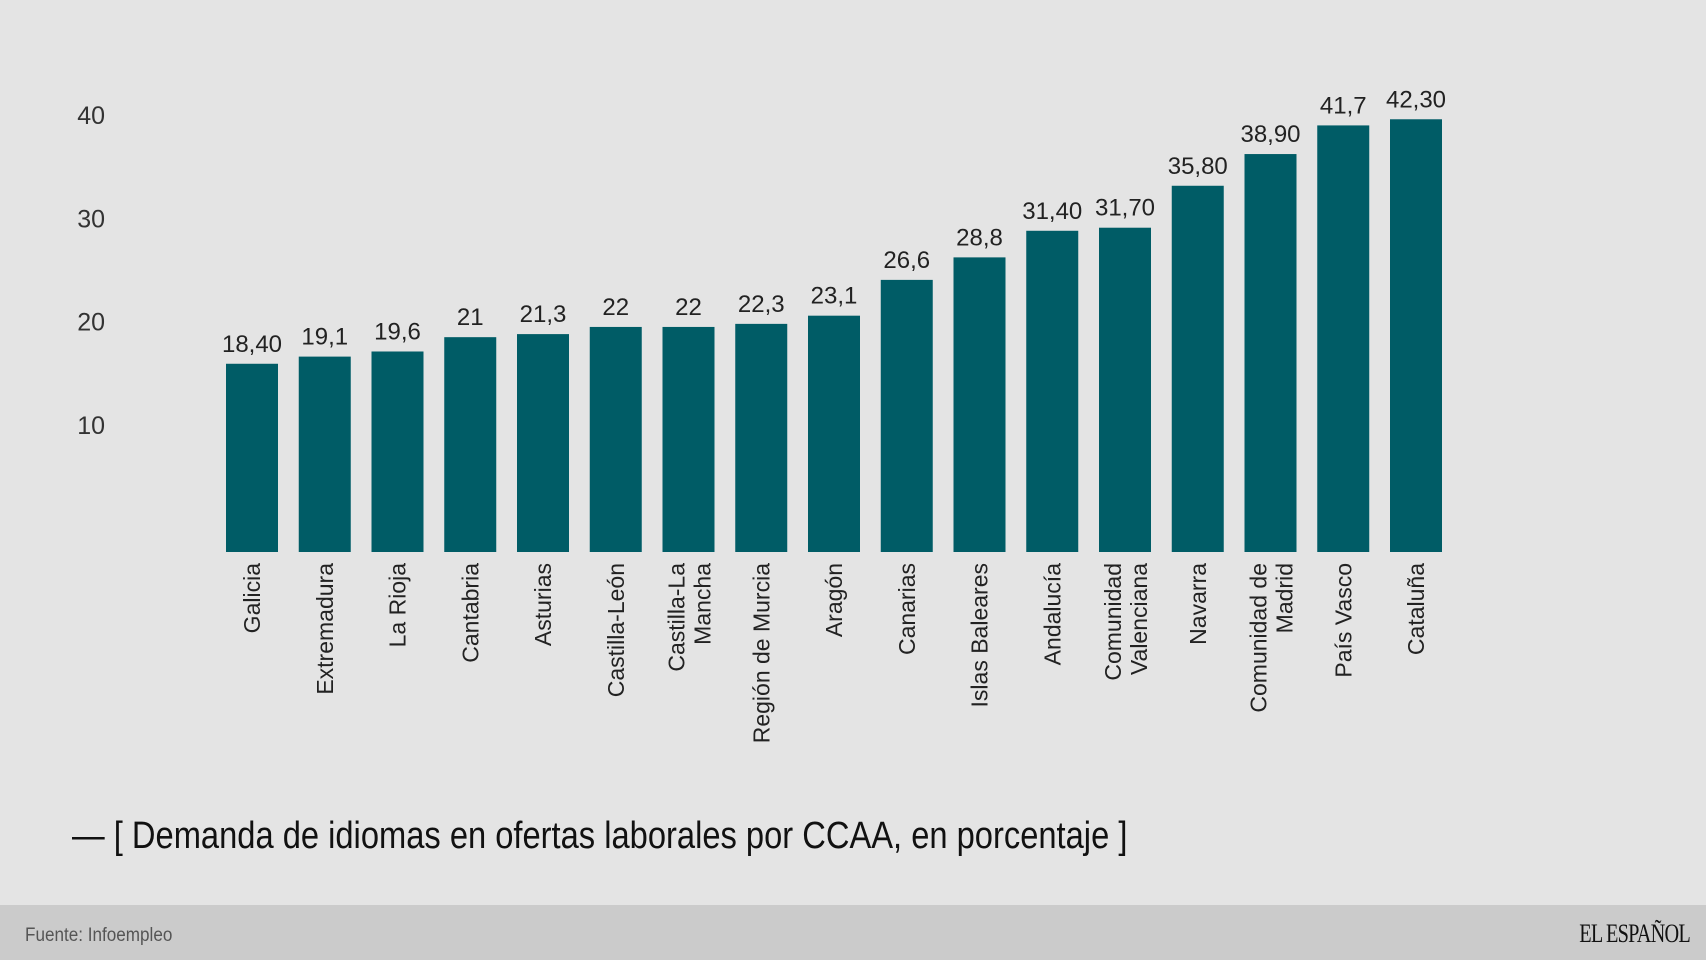 This screenshot has height=960, width=1706. What do you see at coordinates (543, 314) in the screenshot?
I see `data-label: 21,3` at bounding box center [543, 314].